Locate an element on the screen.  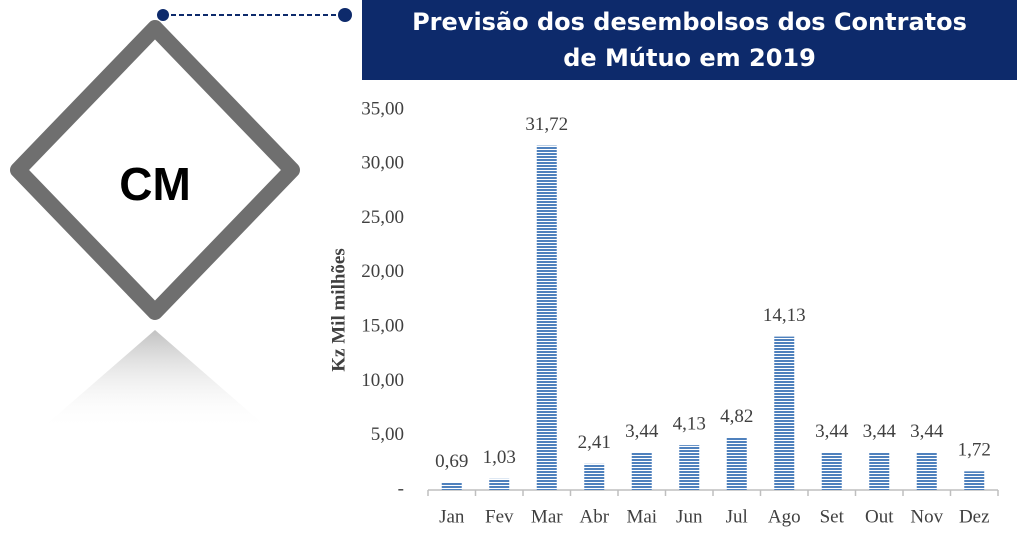
badge: CM is located at coordinates (155, 184).